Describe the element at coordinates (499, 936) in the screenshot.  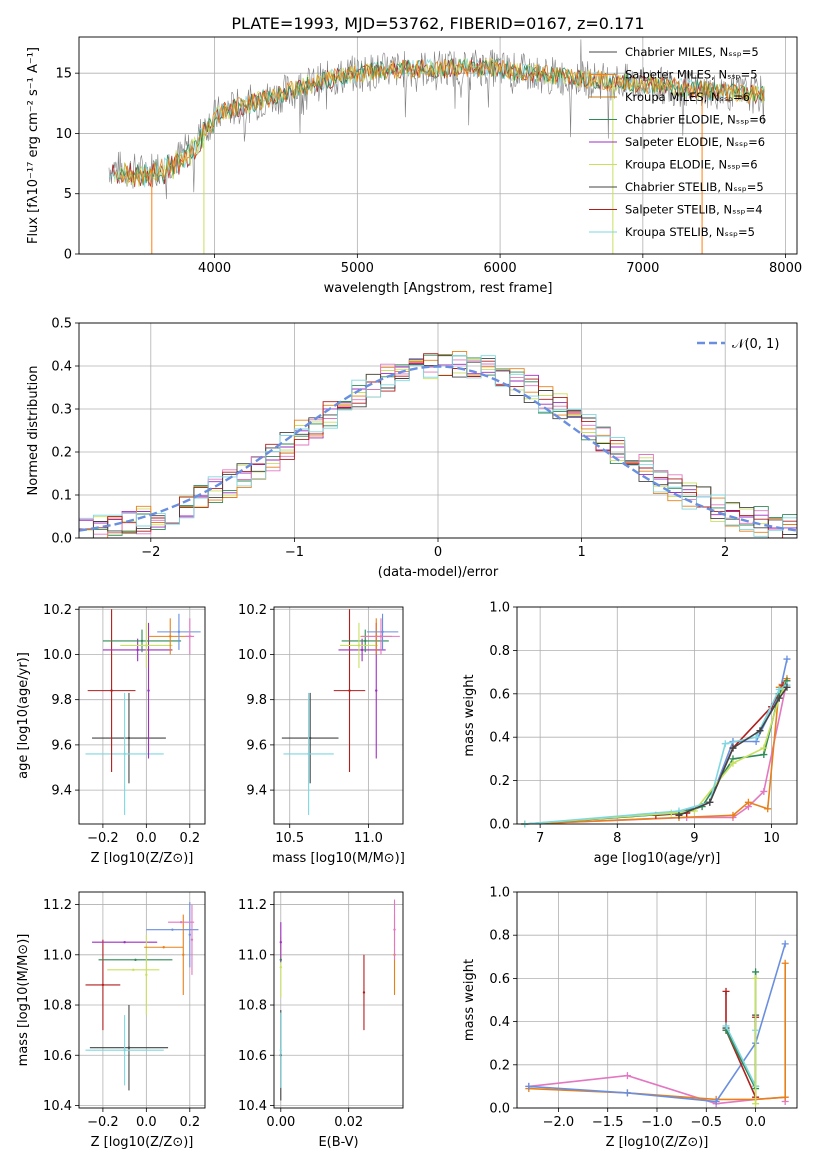
I see `y-tick-label: 0.8` at that location.